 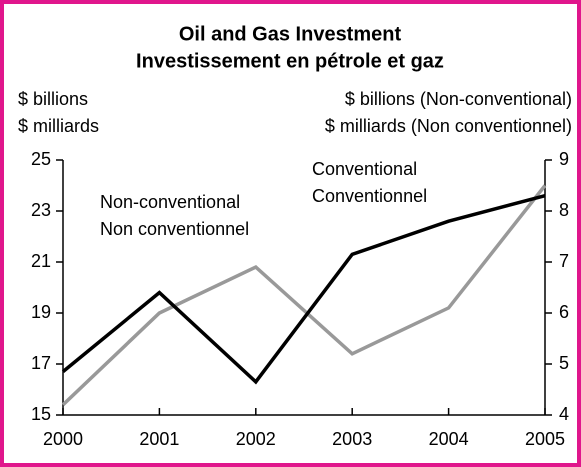 I want to click on y2-tick-label: 5, so click(x=564, y=363).